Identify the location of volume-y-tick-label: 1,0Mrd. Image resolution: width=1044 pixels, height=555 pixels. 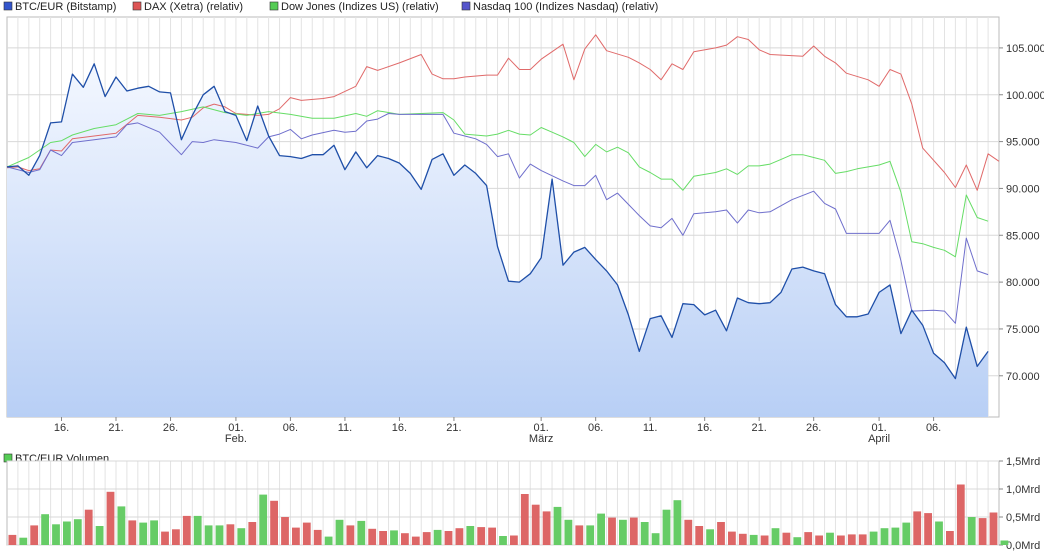
(1023, 490).